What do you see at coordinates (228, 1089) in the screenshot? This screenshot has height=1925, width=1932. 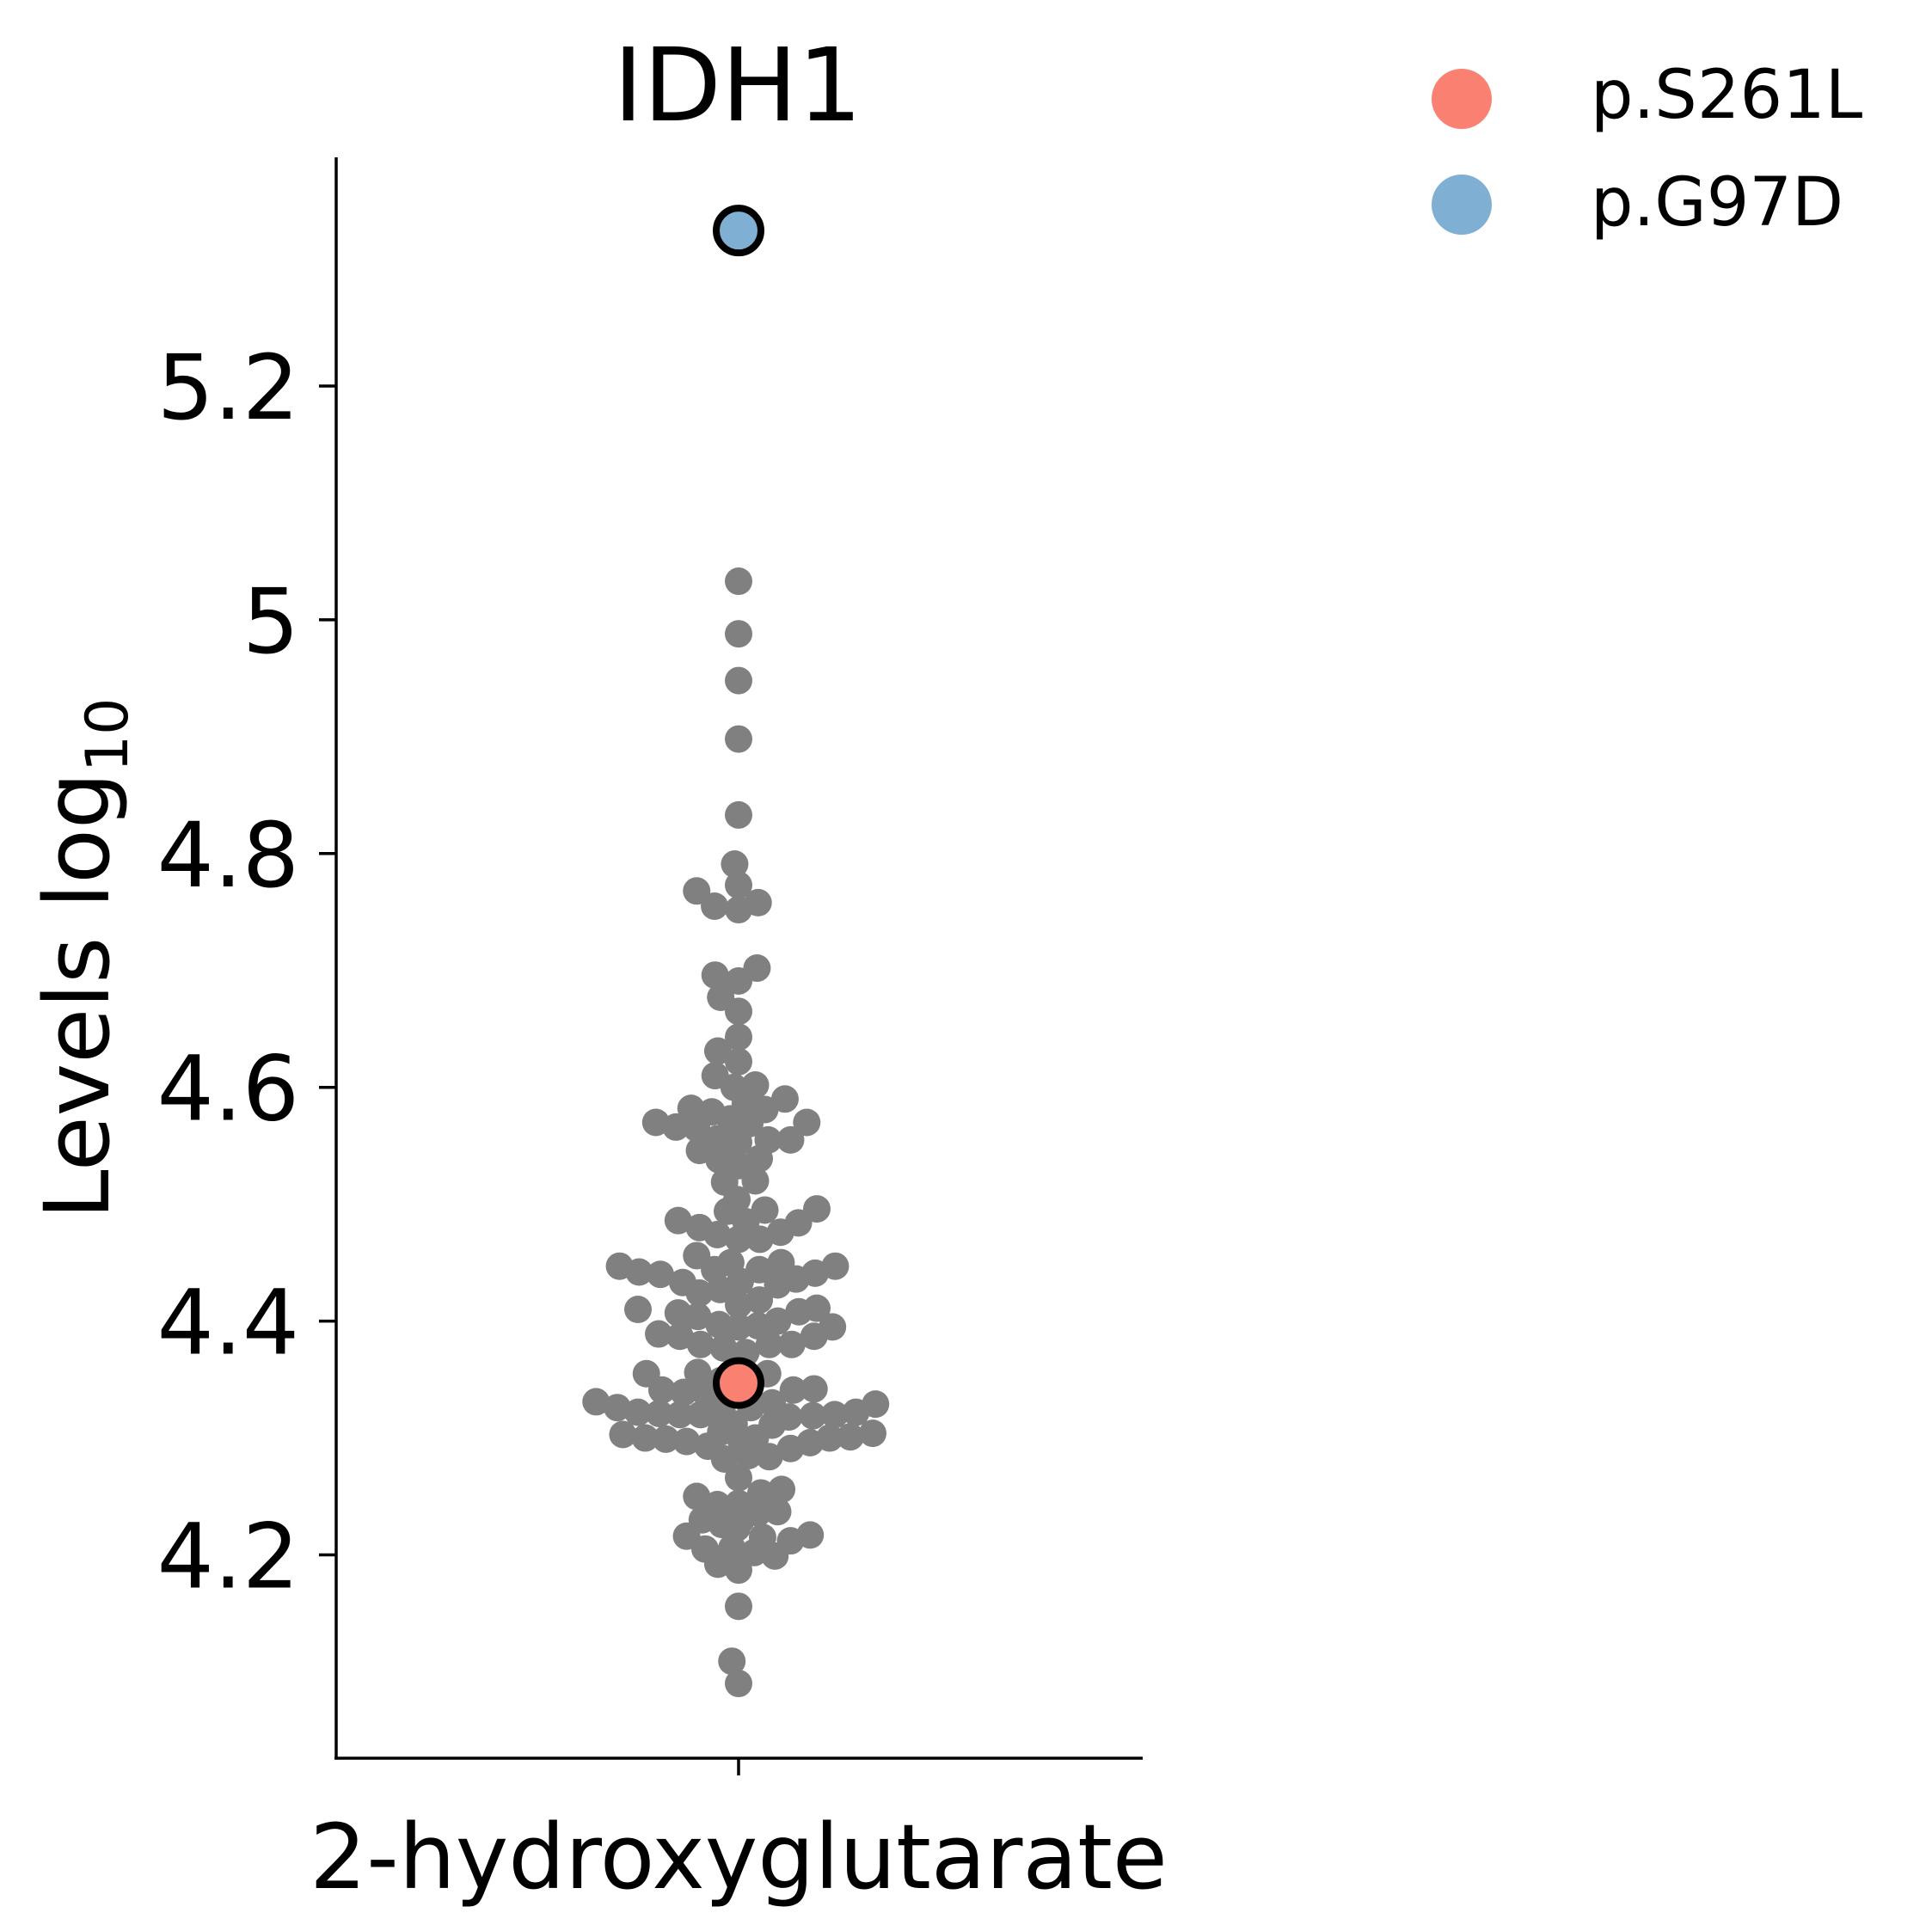 I see `y-tick-label: 4.6` at bounding box center [228, 1089].